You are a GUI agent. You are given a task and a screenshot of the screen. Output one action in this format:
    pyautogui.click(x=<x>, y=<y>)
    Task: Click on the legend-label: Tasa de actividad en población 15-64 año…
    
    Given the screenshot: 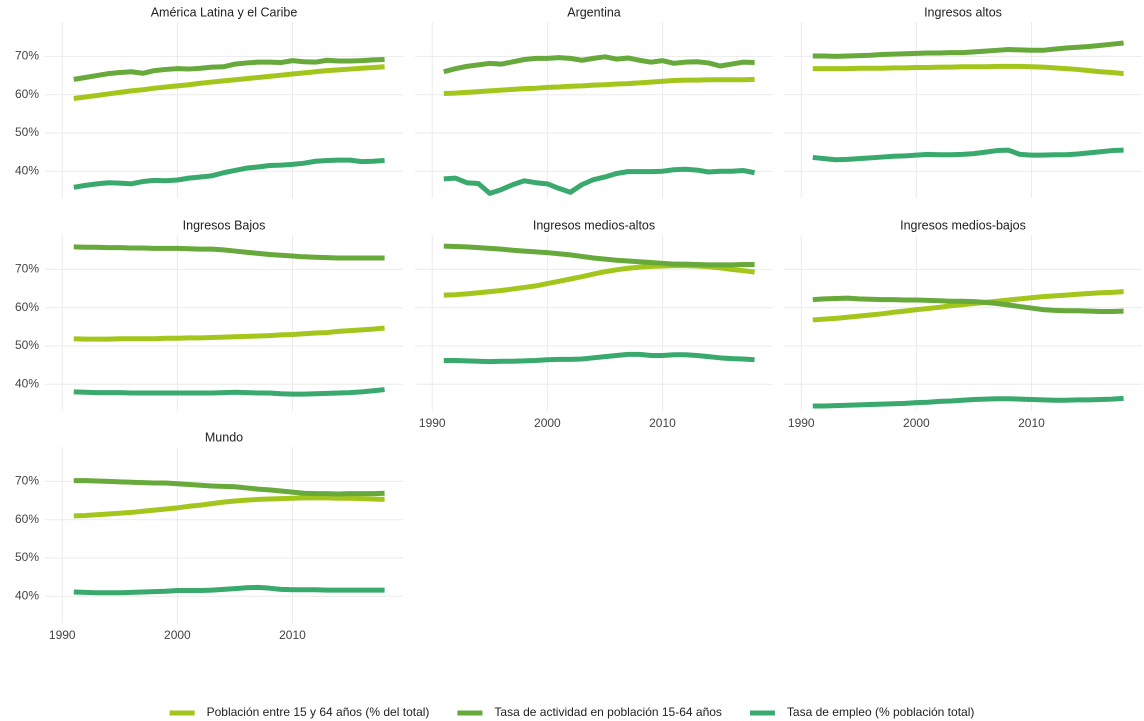 What is the action you would take?
    pyautogui.click(x=608, y=712)
    